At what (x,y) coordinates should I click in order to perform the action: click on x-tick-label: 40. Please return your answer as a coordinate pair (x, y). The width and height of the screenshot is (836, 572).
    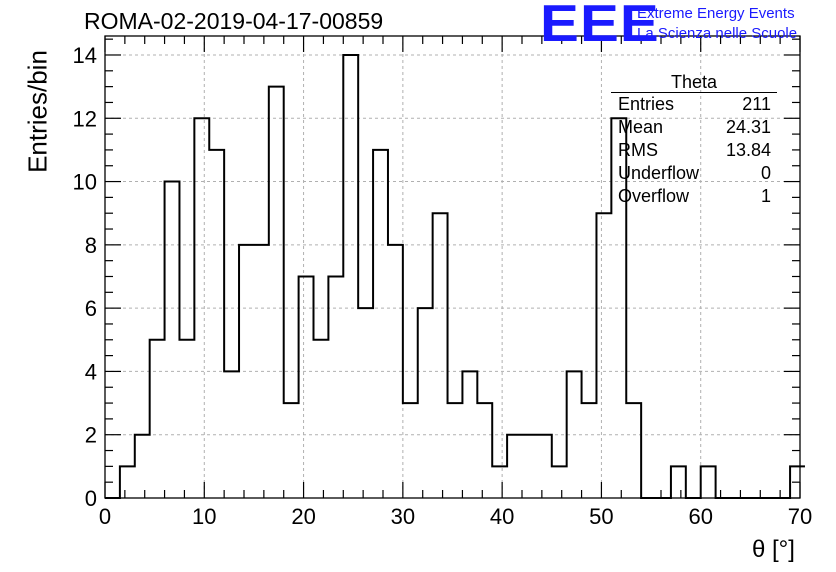
    Looking at the image, I should click on (502, 516).